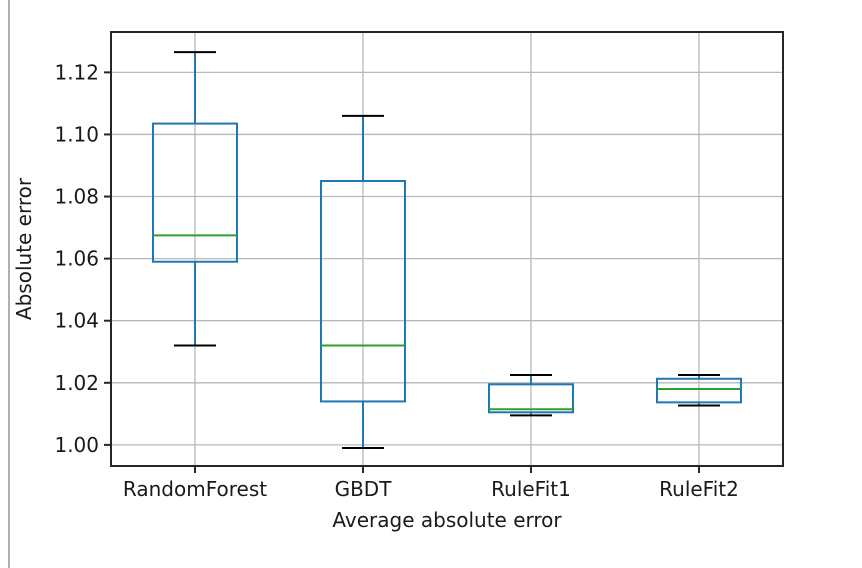 This screenshot has height=568, width=862. I want to click on y-tick-label: 1.02, so click(76, 383).